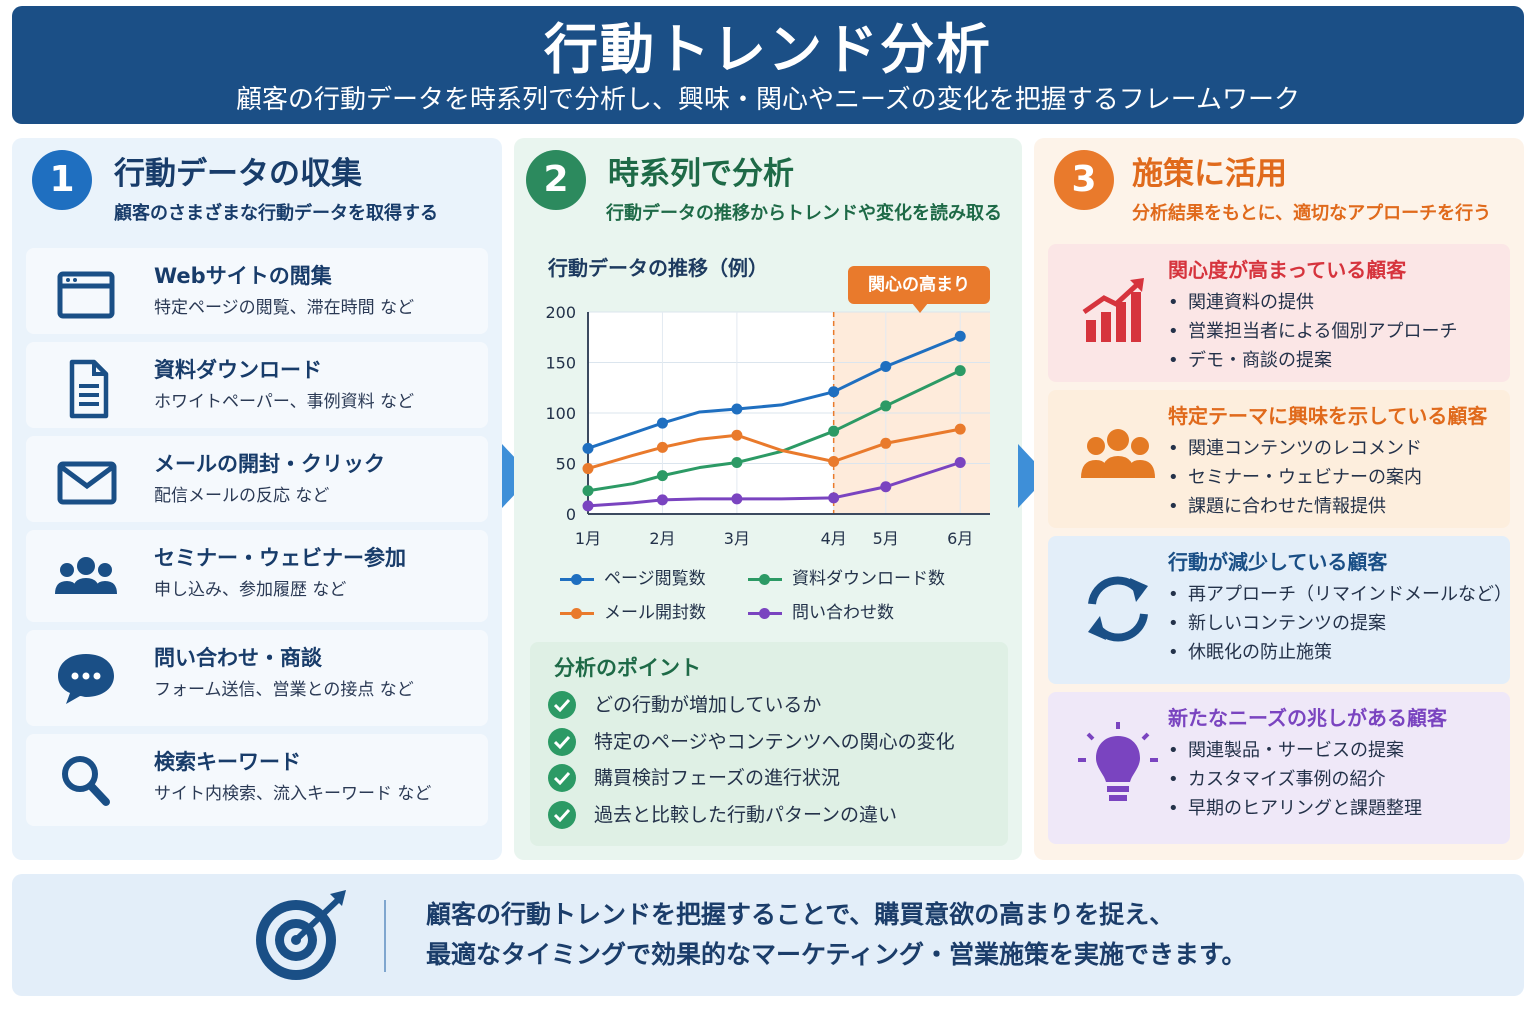  What do you see at coordinates (257, 291) in the screenshot?
I see `data-source-card: Webサイトの閲集 特定ページの閲覧、滞在時間 など` at bounding box center [257, 291].